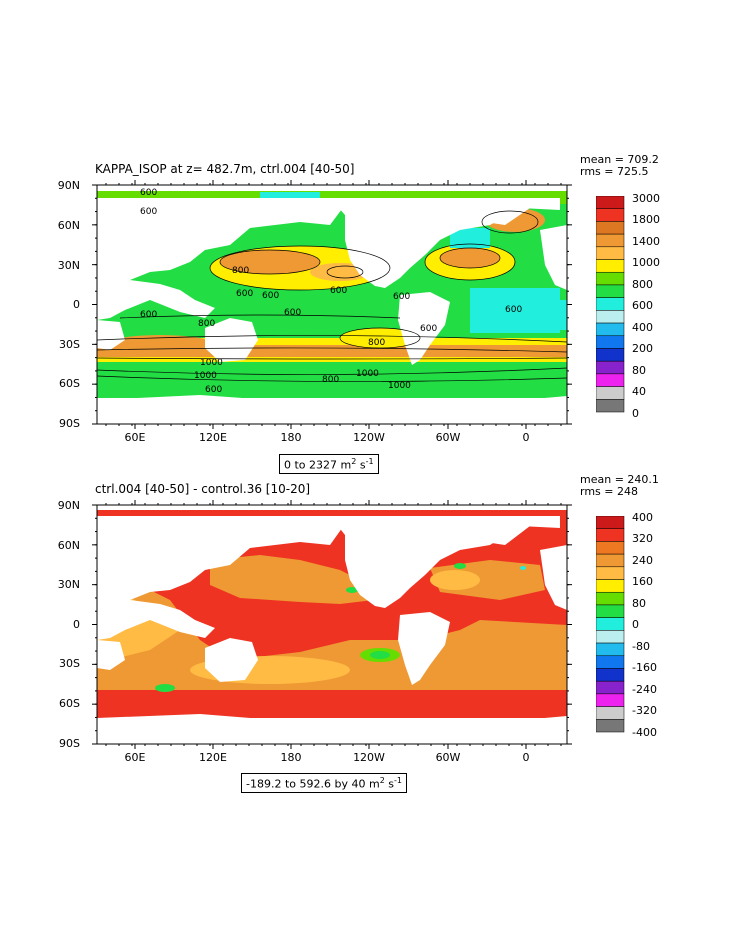  What do you see at coordinates (68, 505) in the screenshot?
I see `panel2-ytick: 90N` at bounding box center [68, 505].